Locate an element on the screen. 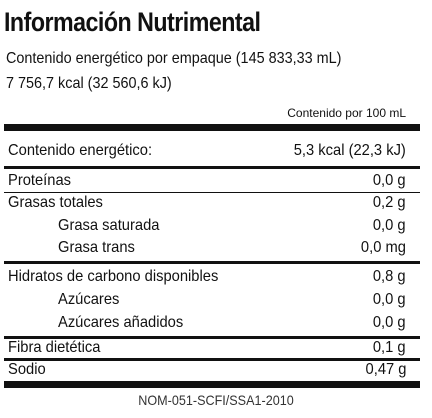 The height and width of the screenshot is (418, 432). row-name: Azúcares is located at coordinates (89, 299).